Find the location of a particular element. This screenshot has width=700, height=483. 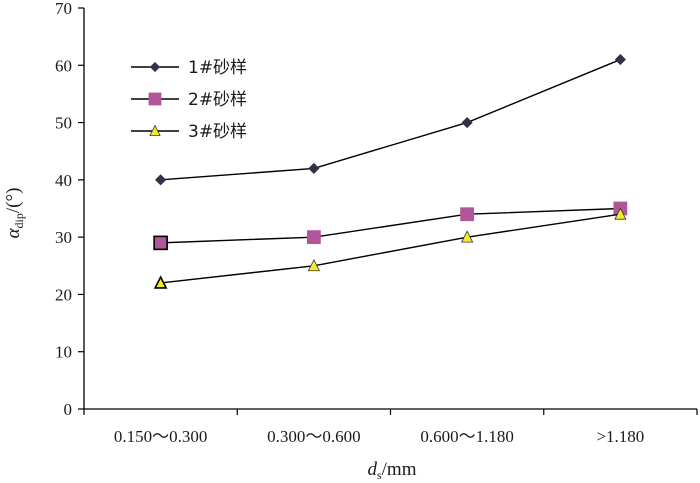

legend-item-3: 3#砂样 is located at coordinates (189, 132).